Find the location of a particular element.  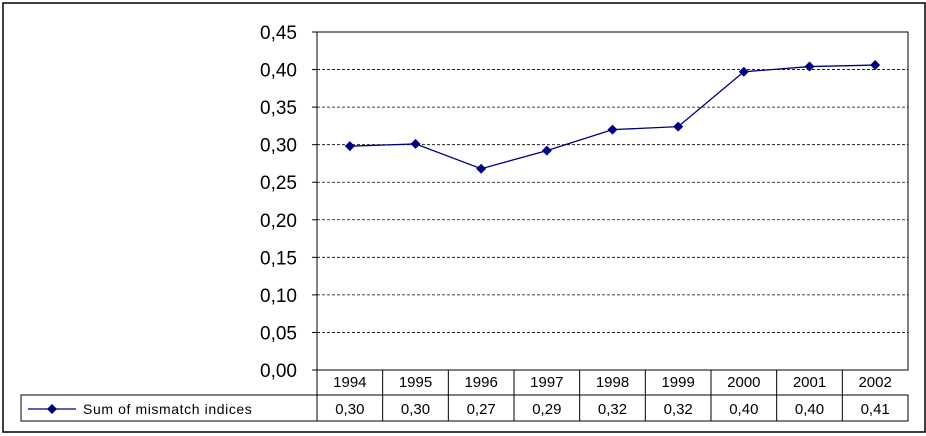

table-value: 0,41 is located at coordinates (875, 409).